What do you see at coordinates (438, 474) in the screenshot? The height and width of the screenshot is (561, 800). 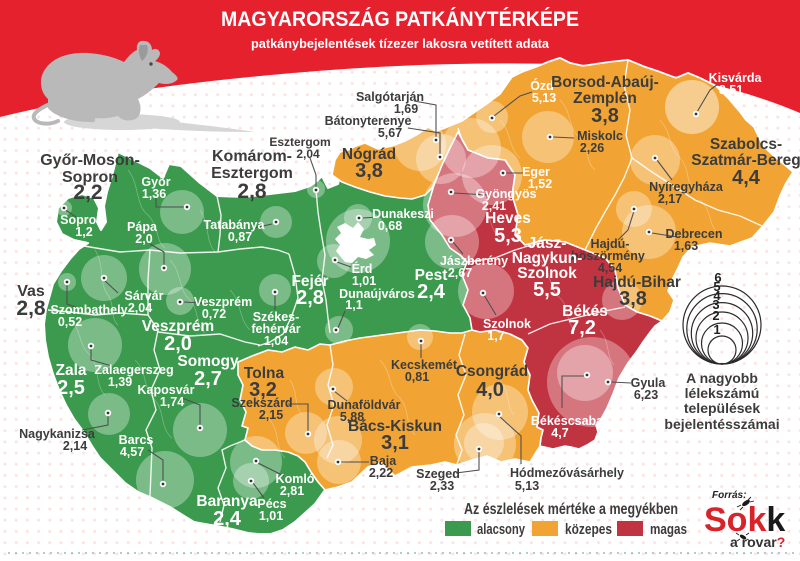 I see `svg-text: Szeged` at bounding box center [438, 474].